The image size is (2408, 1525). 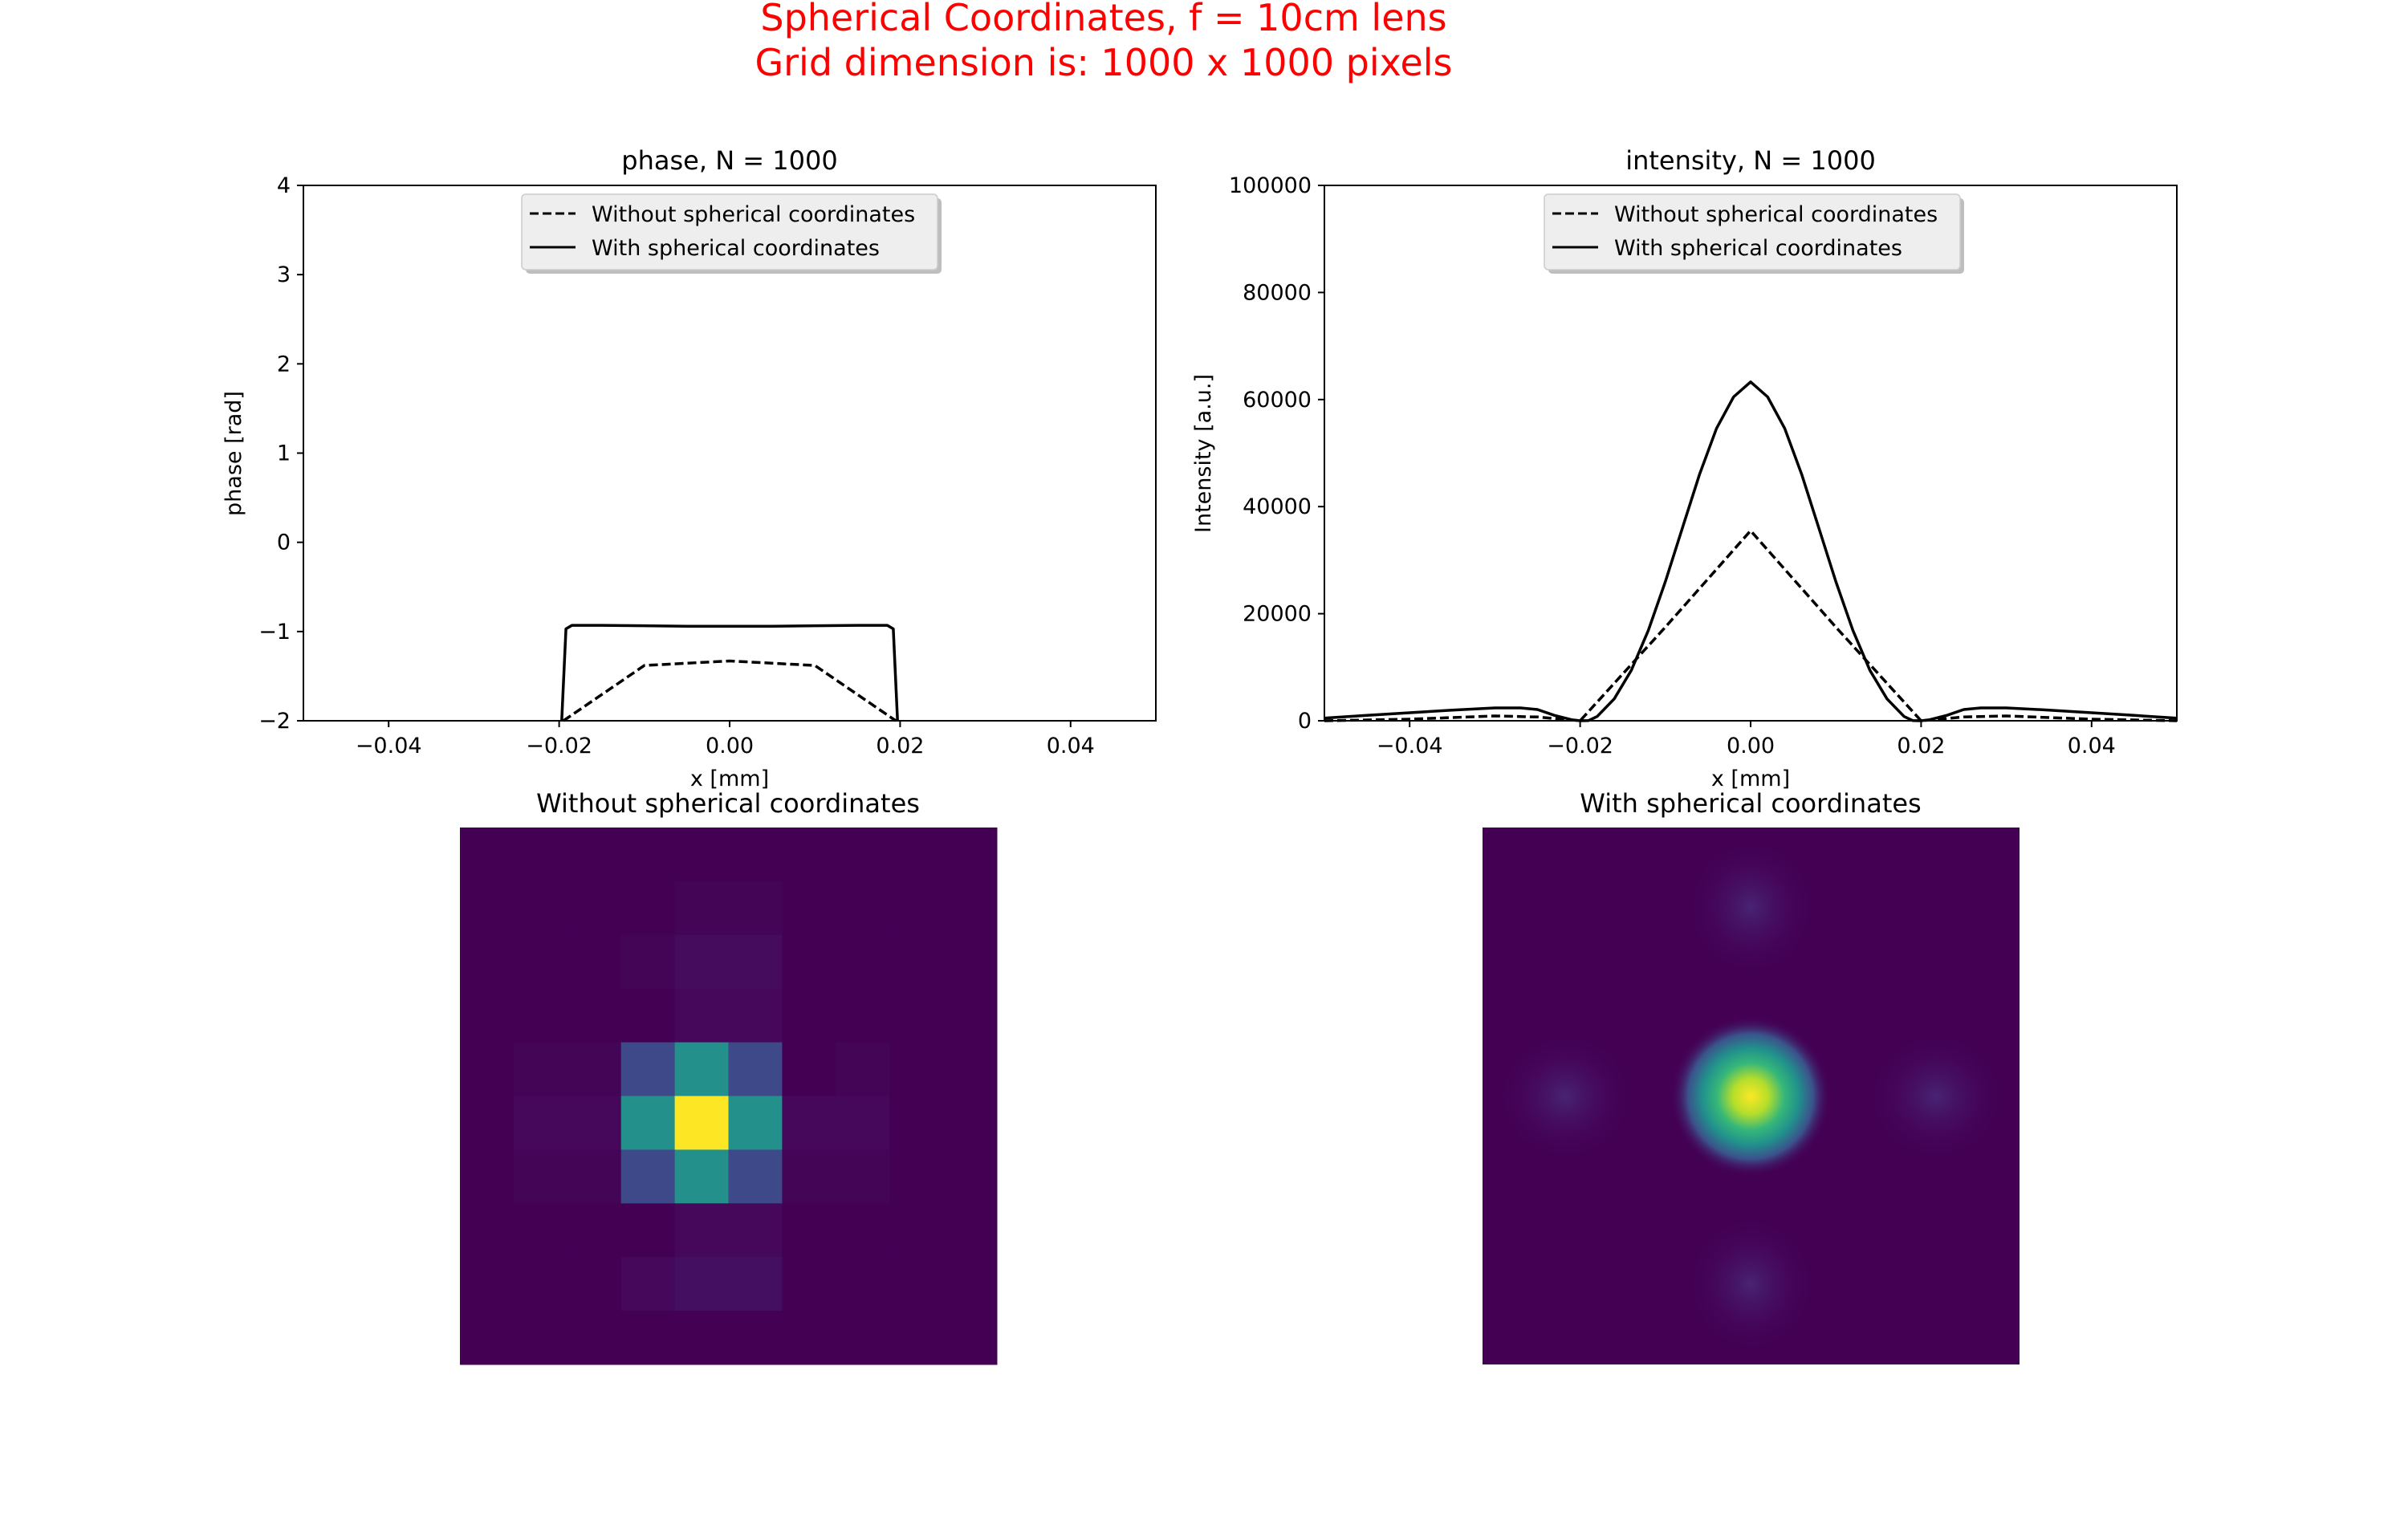 I want to click on phase-x-tick-label: 0.04, so click(x=1071, y=746).